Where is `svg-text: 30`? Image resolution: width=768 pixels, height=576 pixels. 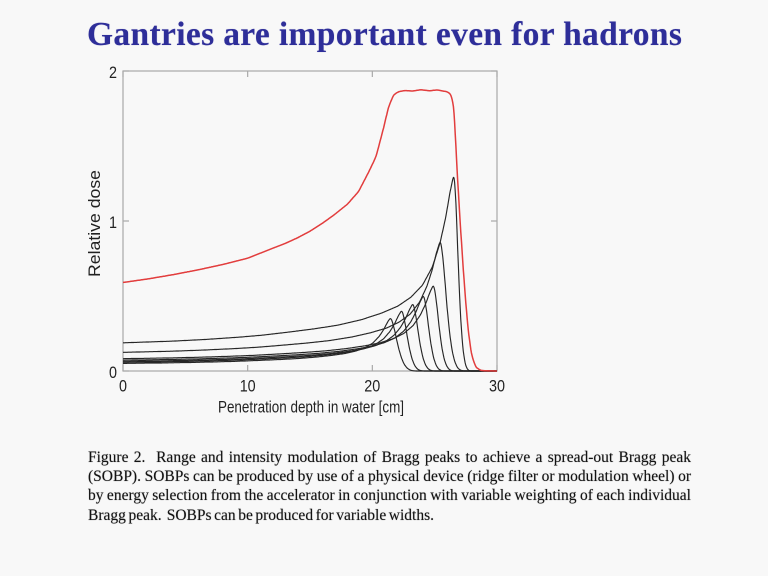 svg-text: 30 is located at coordinates (497, 386).